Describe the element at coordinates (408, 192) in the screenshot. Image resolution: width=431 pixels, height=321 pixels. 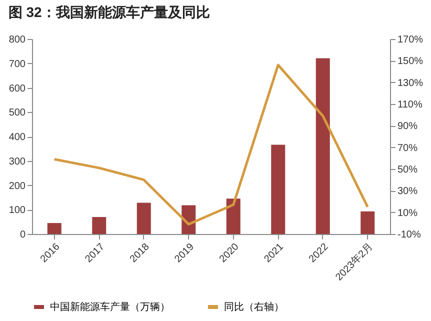
I see `y2-tick-label: 30%` at that location.